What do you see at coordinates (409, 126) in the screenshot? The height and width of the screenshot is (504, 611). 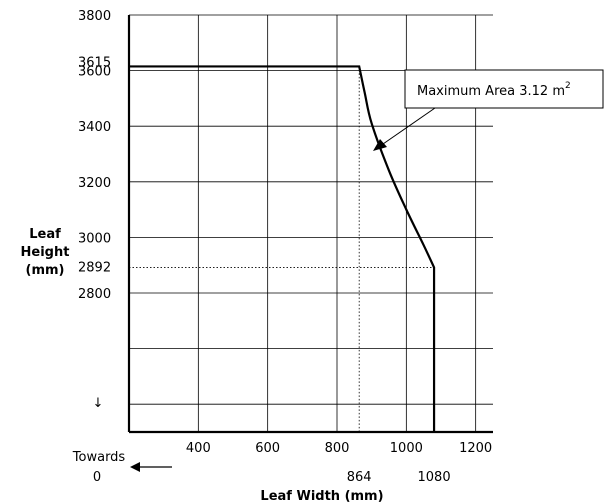 I see `annotation-leader-line` at bounding box center [409, 126].